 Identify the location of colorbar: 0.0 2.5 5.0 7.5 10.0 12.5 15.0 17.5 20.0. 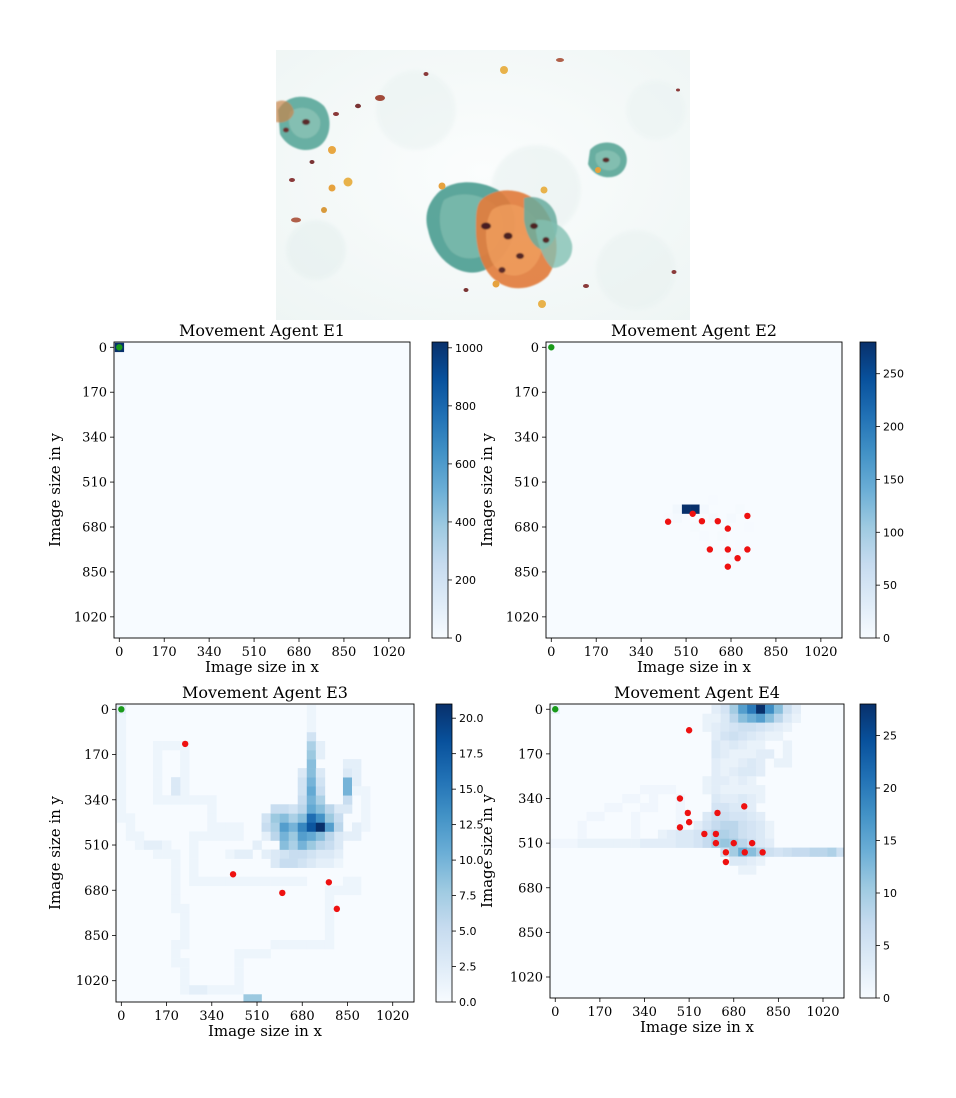
(459, 856).